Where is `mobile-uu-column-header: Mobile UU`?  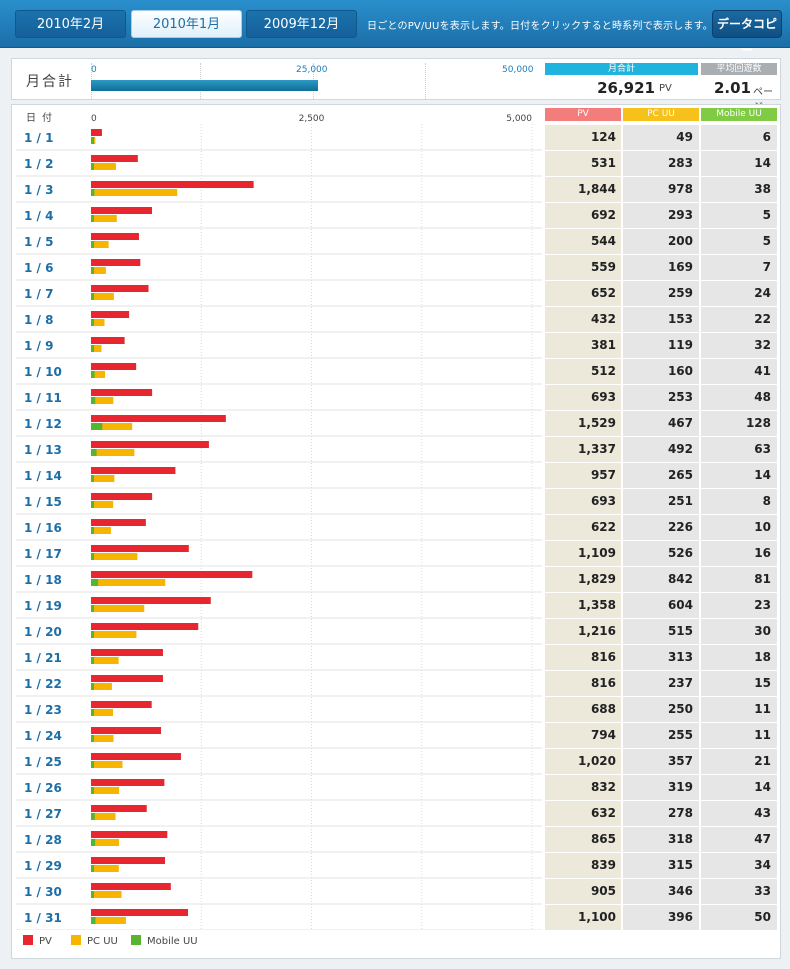 mobile-uu-column-header: Mobile UU is located at coordinates (739, 114).